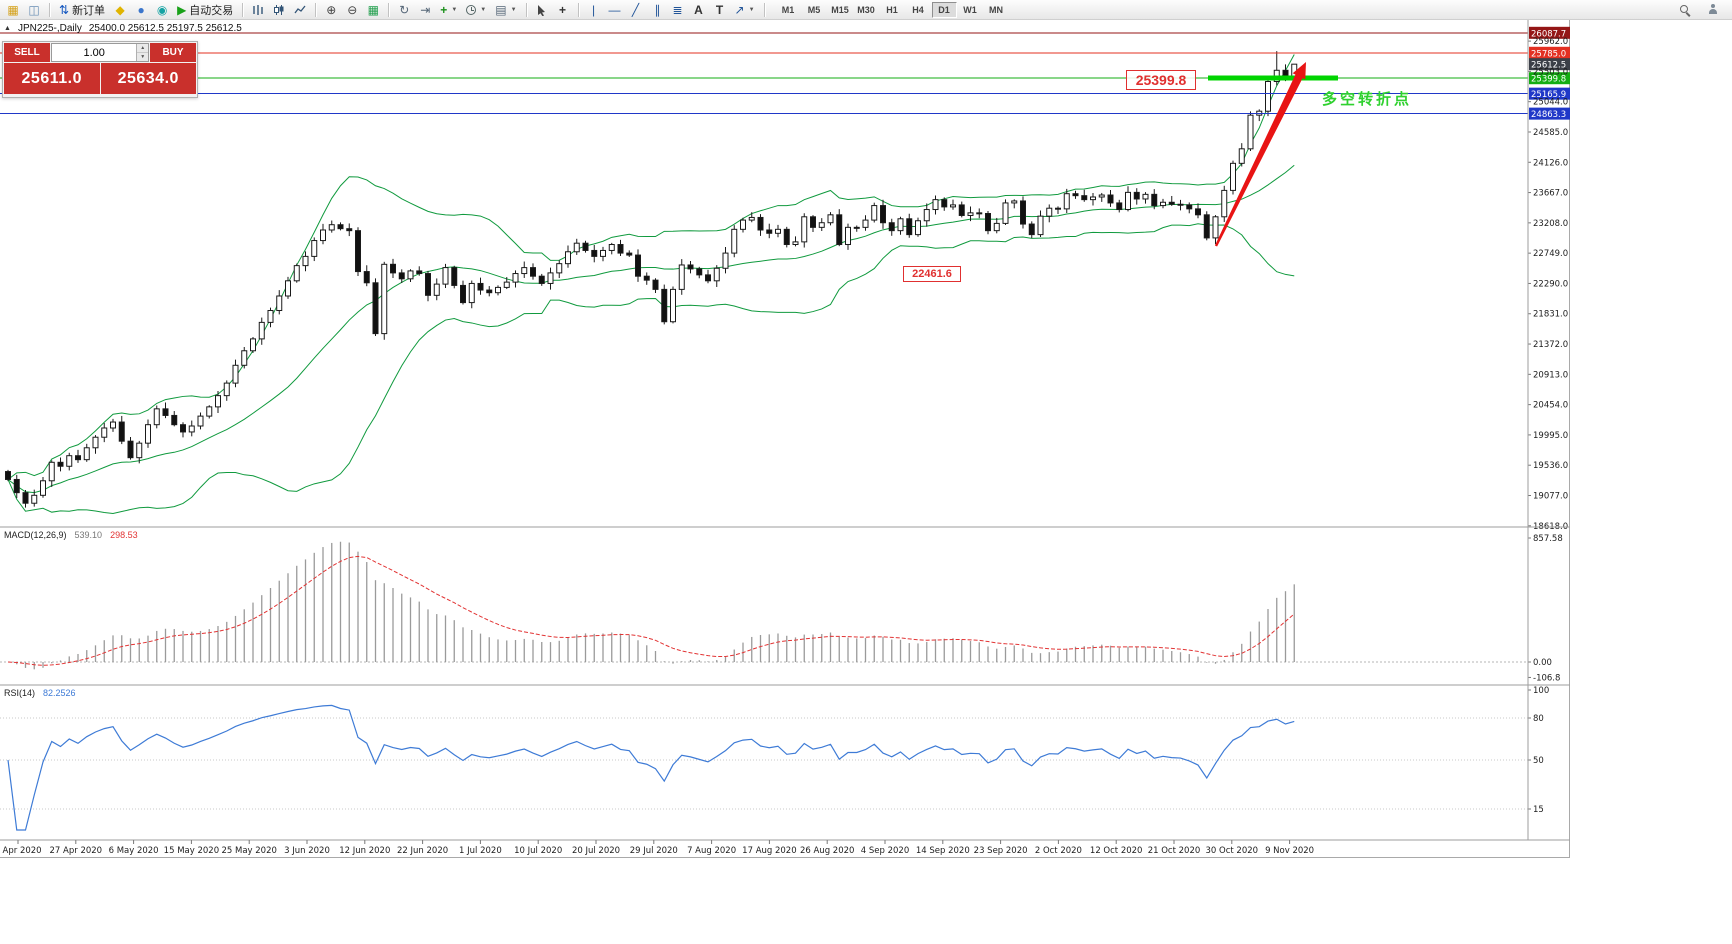 This screenshot has width=1732, height=944. I want to click on market-button: ◉, so click(162, 10).